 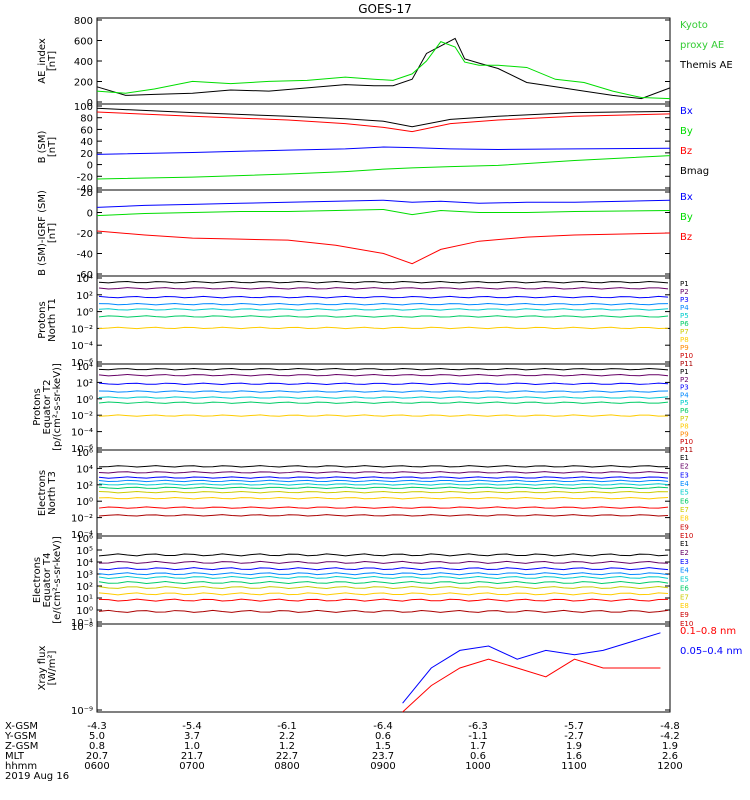 What do you see at coordinates (477, 766) in the screenshot?
I see `ephemeris-cell: 1000` at bounding box center [477, 766].